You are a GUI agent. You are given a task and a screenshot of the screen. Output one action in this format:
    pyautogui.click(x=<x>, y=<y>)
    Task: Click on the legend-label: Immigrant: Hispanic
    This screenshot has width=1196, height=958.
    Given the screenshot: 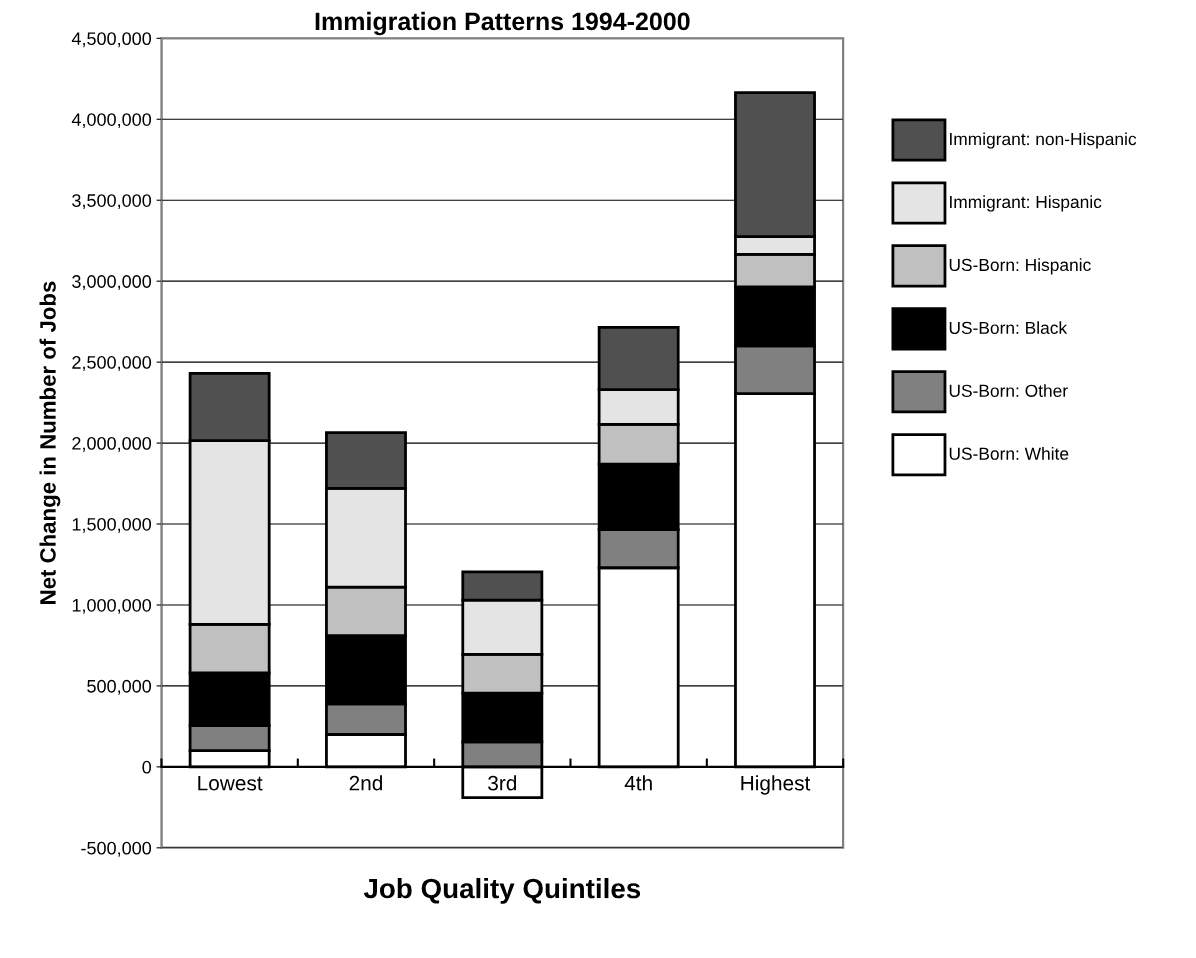 What is the action you would take?
    pyautogui.click(x=1026, y=203)
    